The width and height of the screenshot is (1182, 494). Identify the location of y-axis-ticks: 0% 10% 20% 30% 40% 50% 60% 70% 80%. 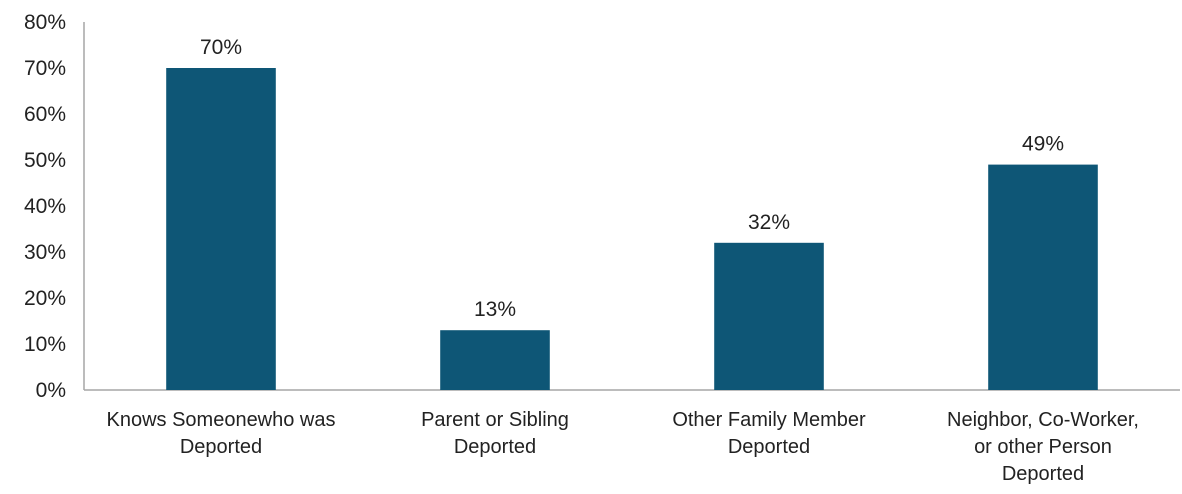
(45, 206).